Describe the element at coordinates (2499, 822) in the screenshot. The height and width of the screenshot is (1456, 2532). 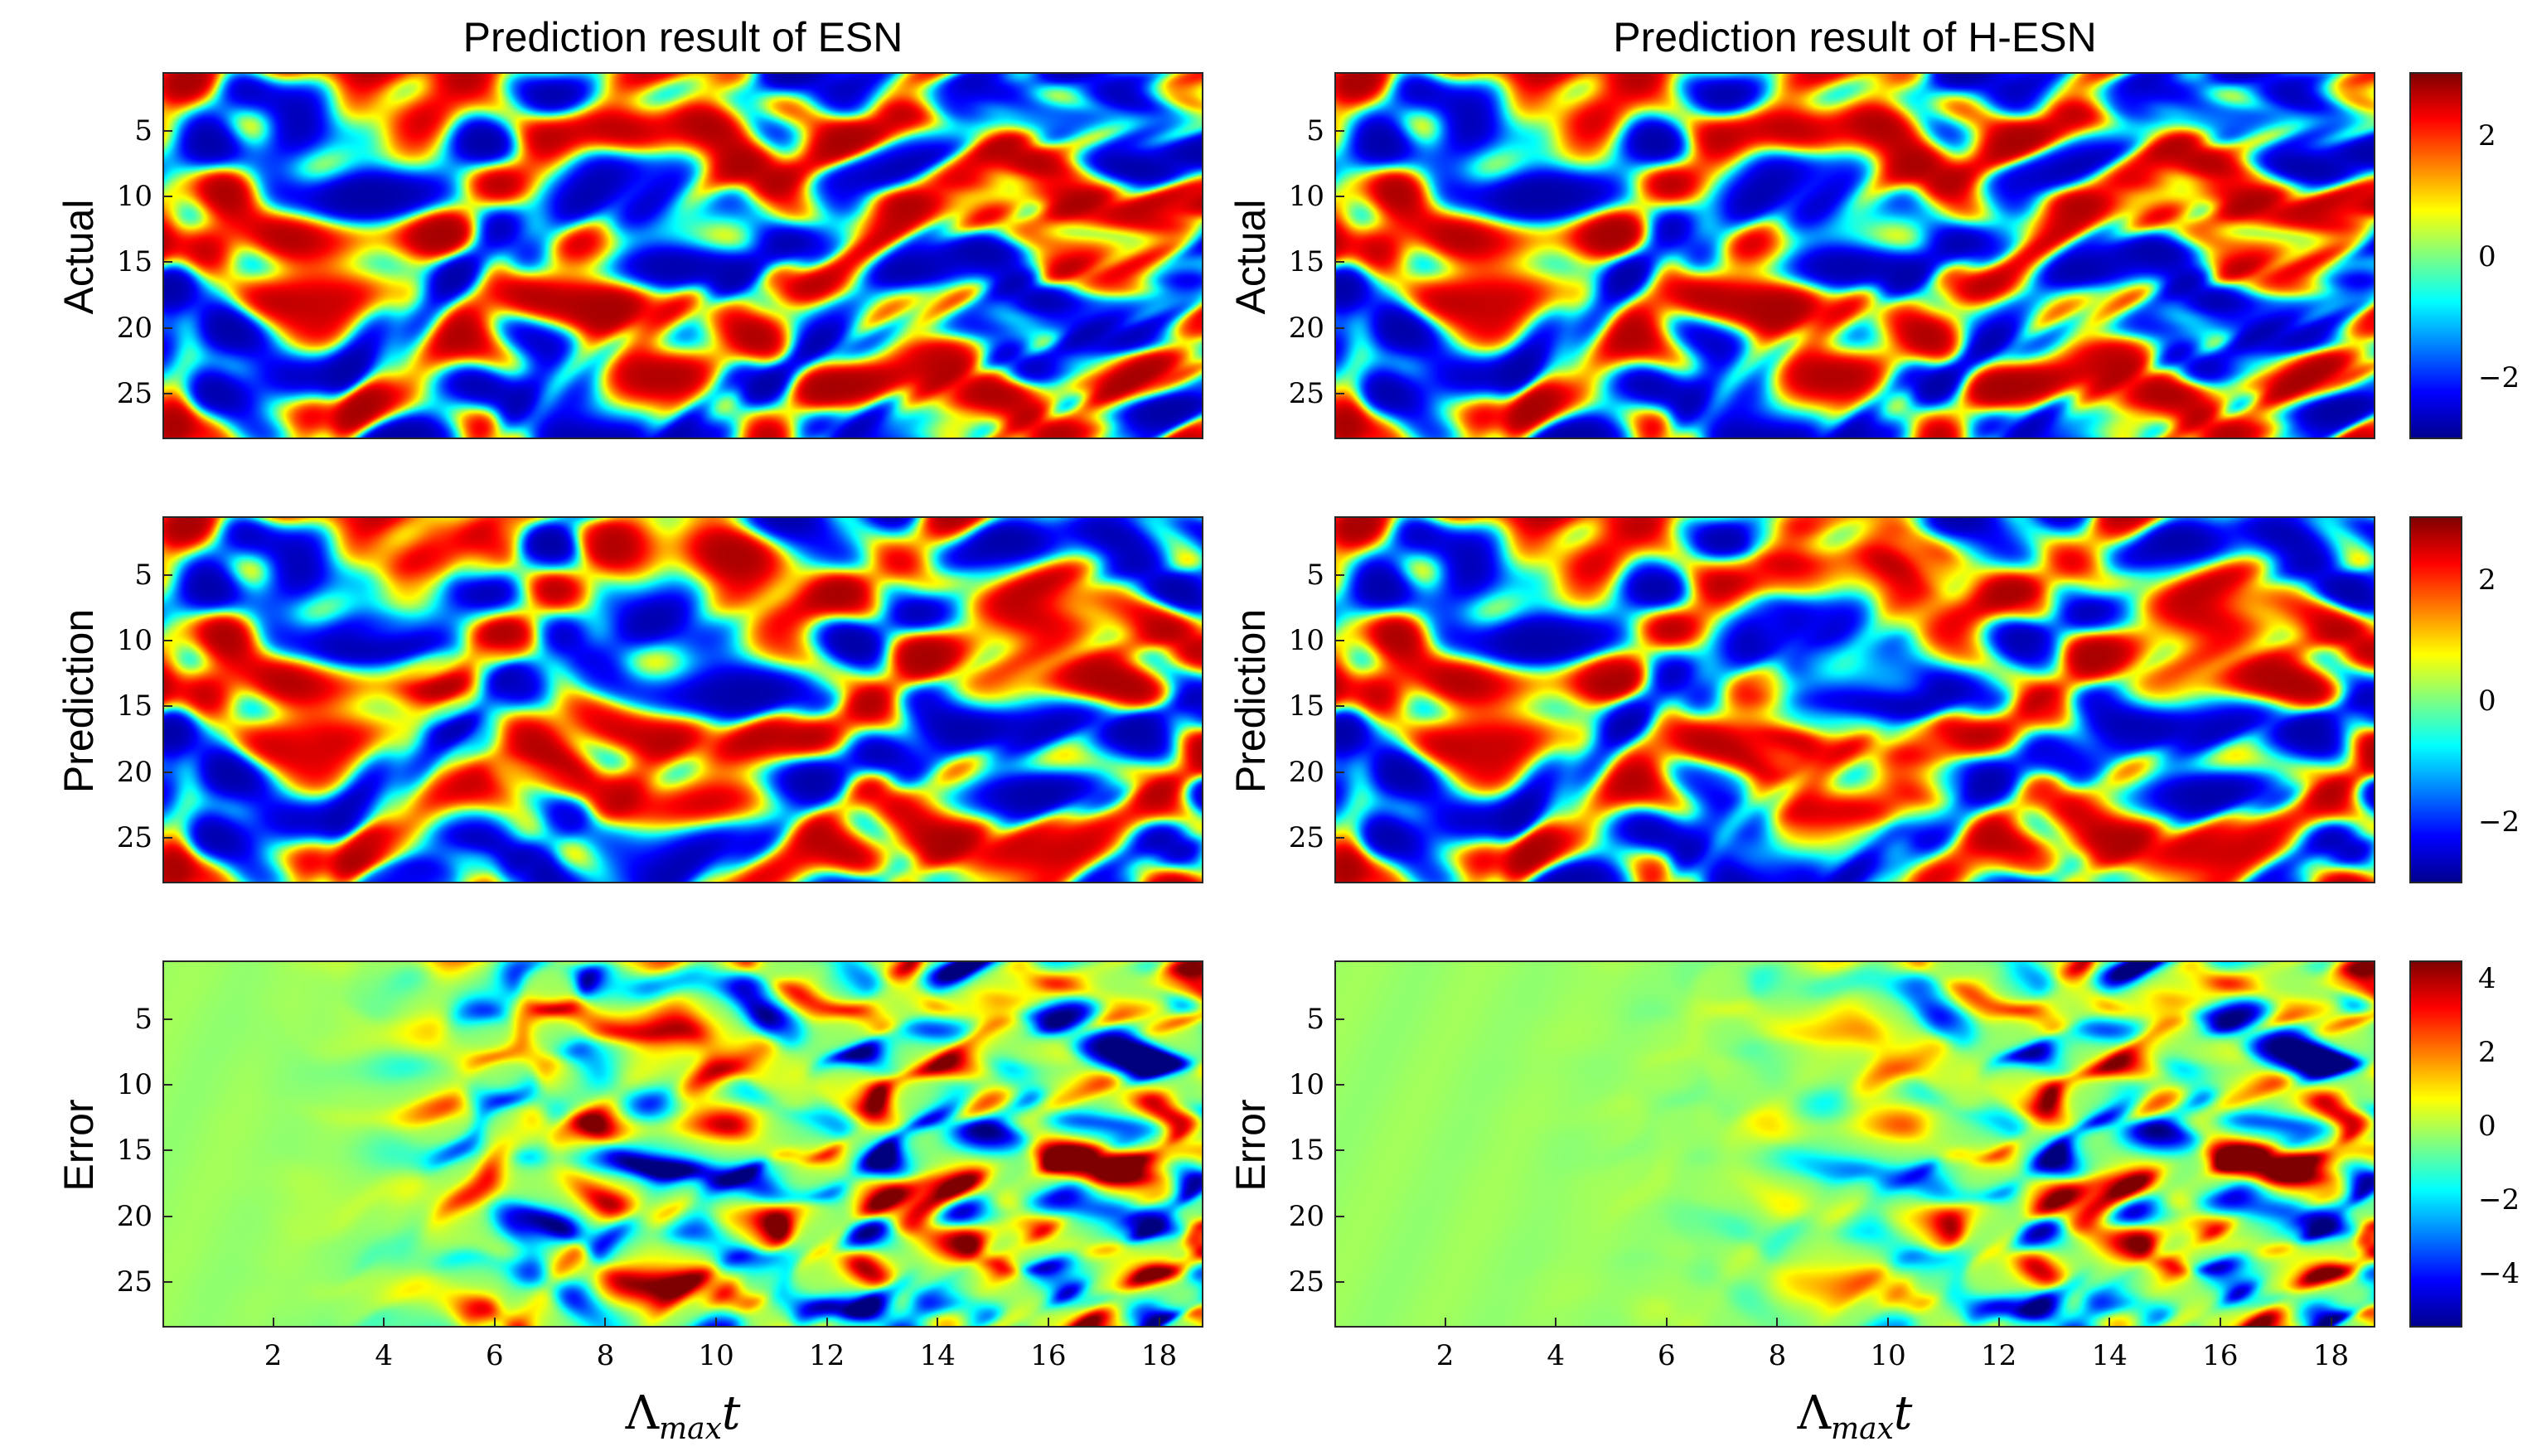
I see `cbar-prediction-tick-neg2: −2` at that location.